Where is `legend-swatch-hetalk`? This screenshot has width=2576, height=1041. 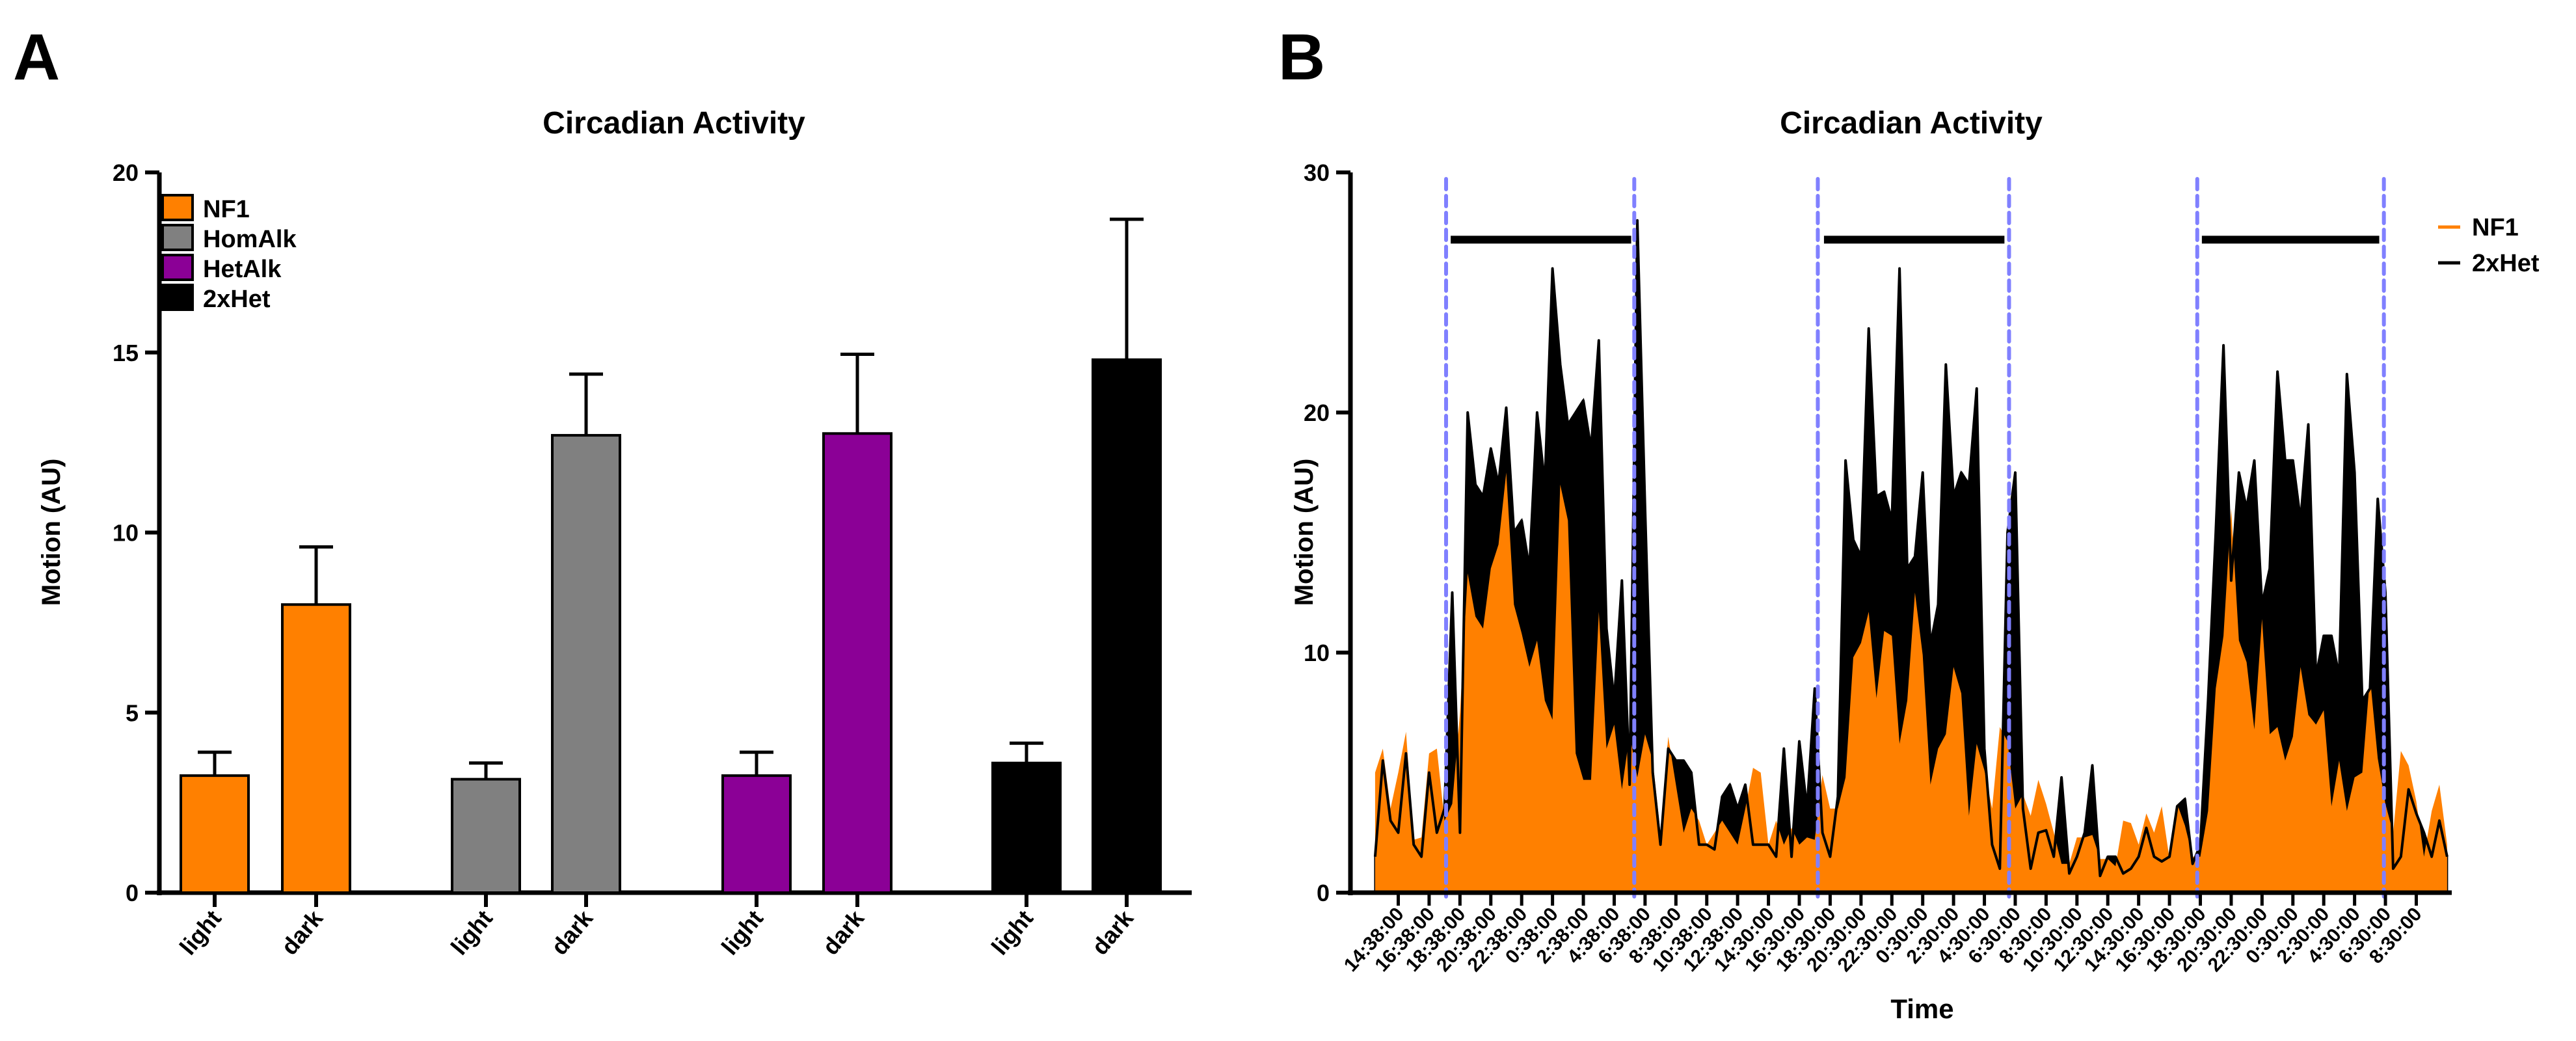
legend-swatch-hetalk is located at coordinates (178, 267).